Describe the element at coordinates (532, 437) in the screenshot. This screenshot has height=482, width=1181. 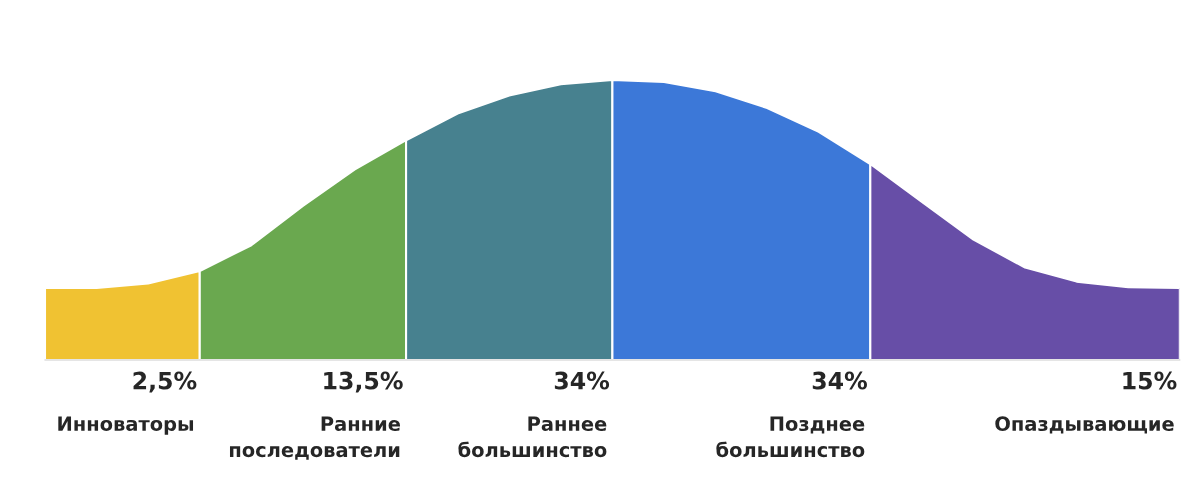
I see `text: Раннее большинство` at that location.